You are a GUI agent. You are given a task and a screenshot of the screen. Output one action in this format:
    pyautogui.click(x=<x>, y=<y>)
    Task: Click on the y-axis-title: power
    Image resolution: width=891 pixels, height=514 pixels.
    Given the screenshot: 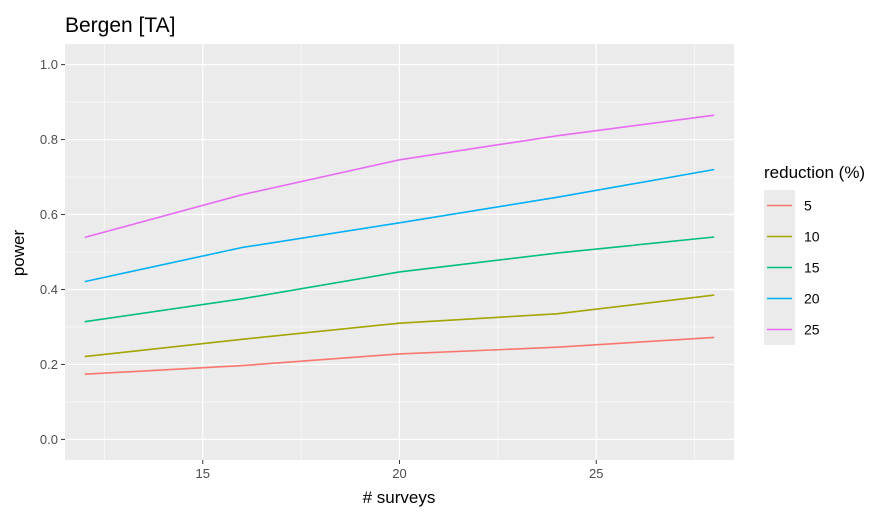 What is the action you would take?
    pyautogui.click(x=18, y=253)
    